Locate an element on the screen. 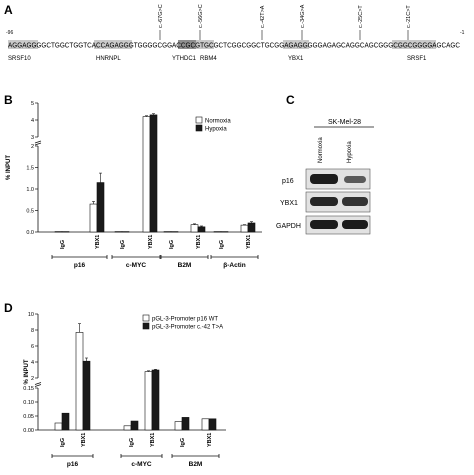 The height and width of the screenshot is (475, 474). group-label: B2M is located at coordinates (185, 265).